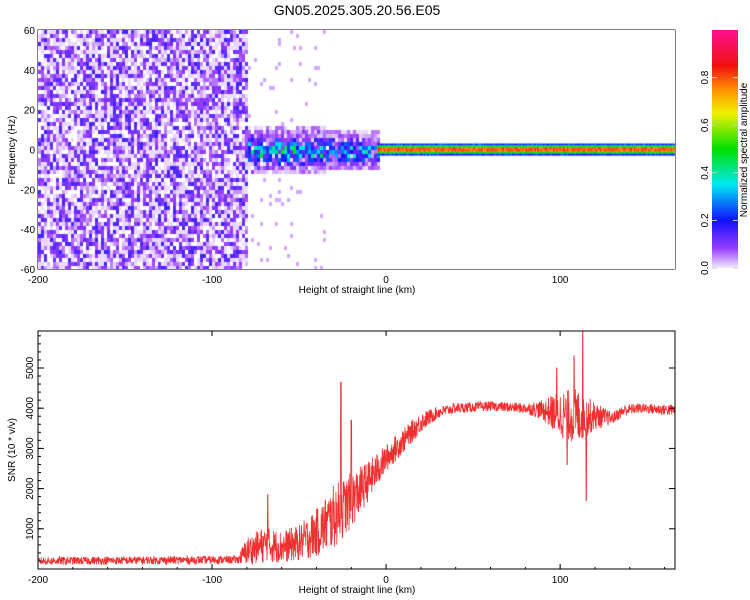  What do you see at coordinates (357, 10) in the screenshot?
I see `chart-title: GN05.2025.305.20.56.E05` at bounding box center [357, 10].